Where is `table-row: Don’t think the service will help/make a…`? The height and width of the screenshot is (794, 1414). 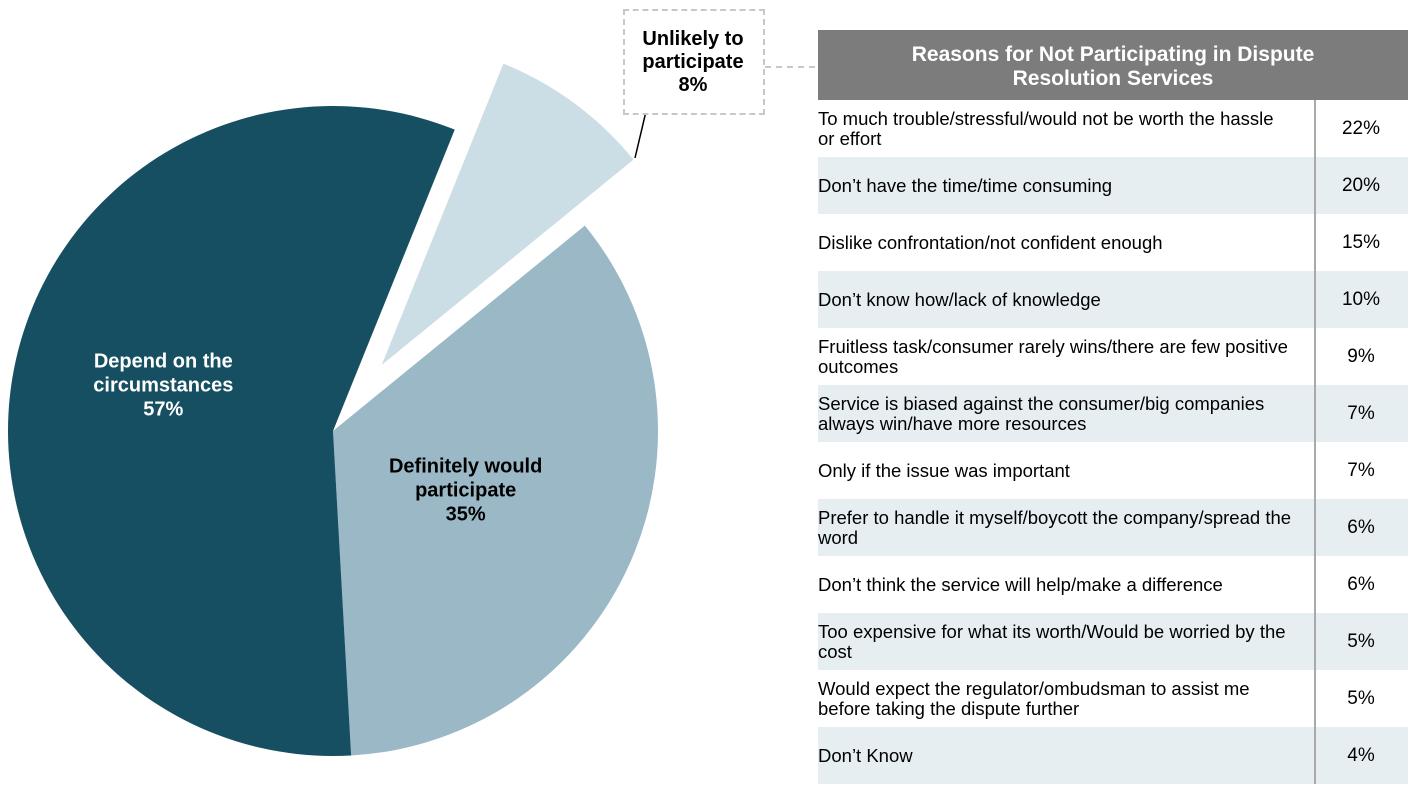 table-row: Don’t think the service will help/make a… is located at coordinates (1113, 584).